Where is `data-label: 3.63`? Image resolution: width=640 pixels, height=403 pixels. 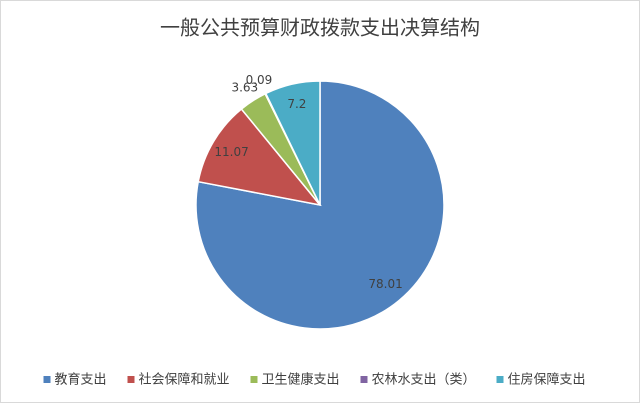 data-label: 3.63 is located at coordinates (244, 88).